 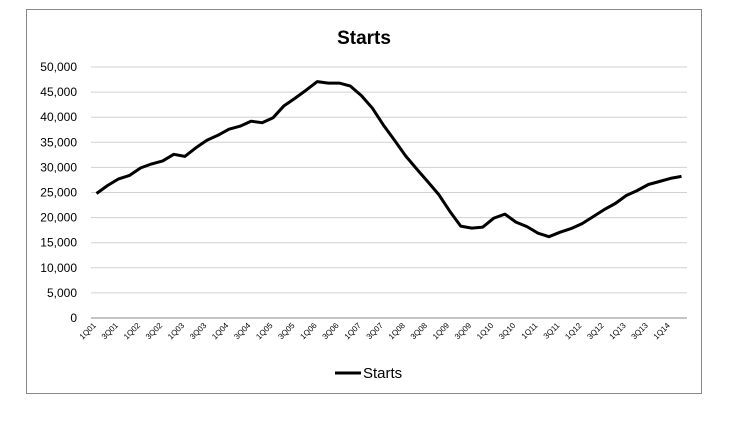 What do you see at coordinates (618, 331) in the screenshot?
I see `x-tick-label: 1Q13` at bounding box center [618, 331].